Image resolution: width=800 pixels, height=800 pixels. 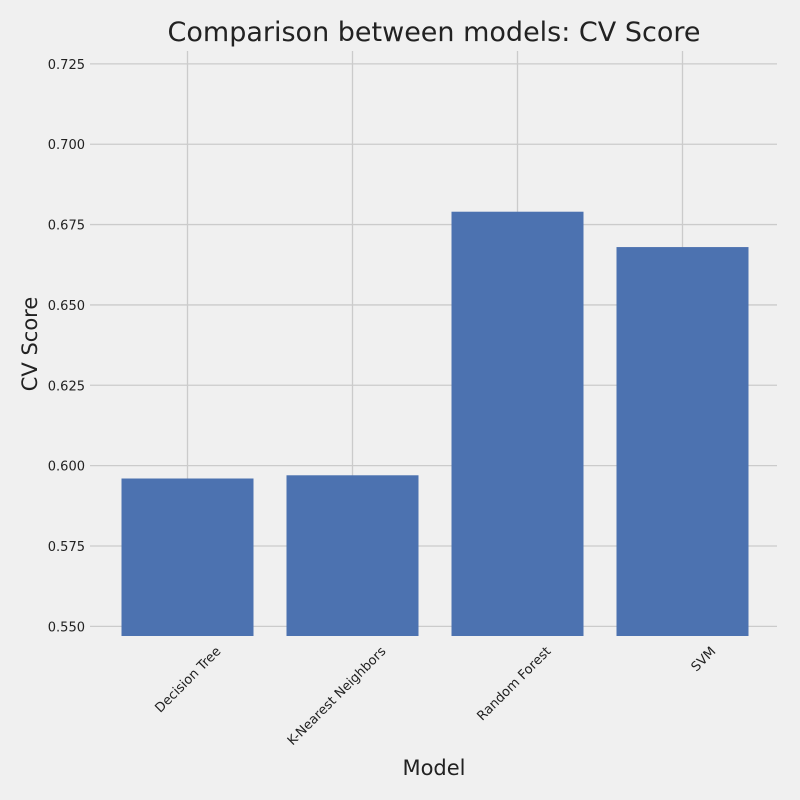 What do you see at coordinates (66, 386) in the screenshot?
I see `y-tick-label: 0.625` at bounding box center [66, 386].